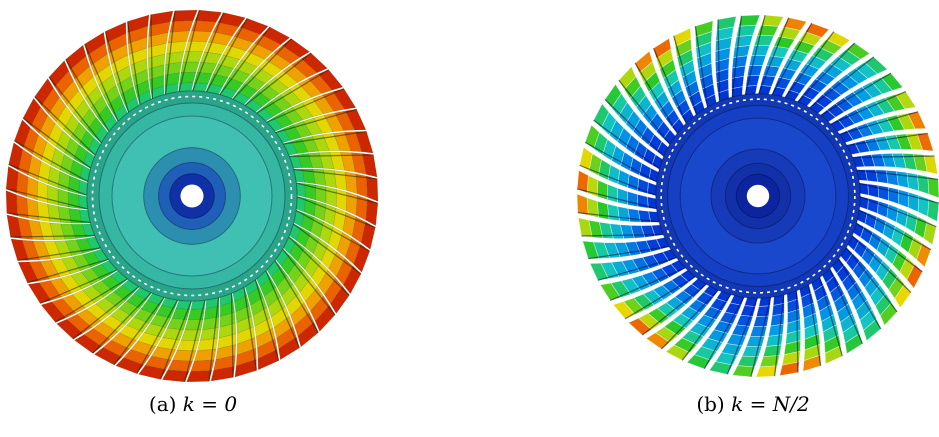  What do you see at coordinates (210, 404) in the screenshot?
I see `caption-a-math: k = 0` at bounding box center [210, 404].